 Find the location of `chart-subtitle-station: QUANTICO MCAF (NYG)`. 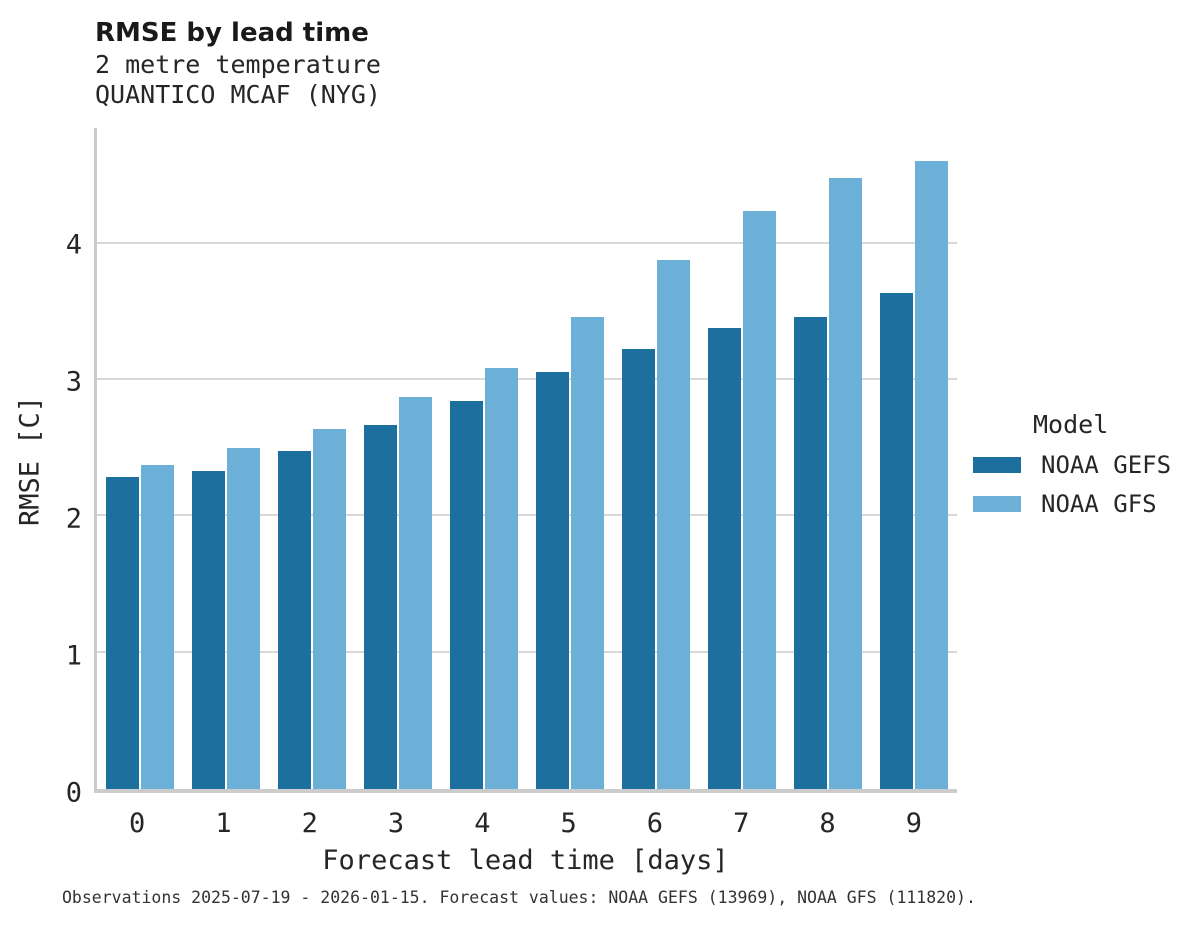

chart-subtitle-station: QUANTICO MCAF (NYG) is located at coordinates (238, 94).